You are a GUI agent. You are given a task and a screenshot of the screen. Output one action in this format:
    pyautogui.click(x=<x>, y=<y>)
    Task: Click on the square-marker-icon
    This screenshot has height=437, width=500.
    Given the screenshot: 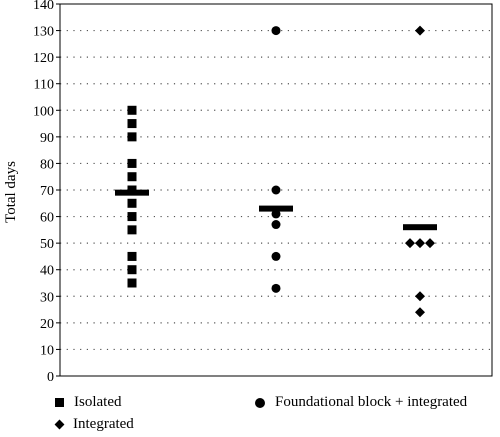 What is the action you would take?
    pyautogui.click(x=59, y=402)
    